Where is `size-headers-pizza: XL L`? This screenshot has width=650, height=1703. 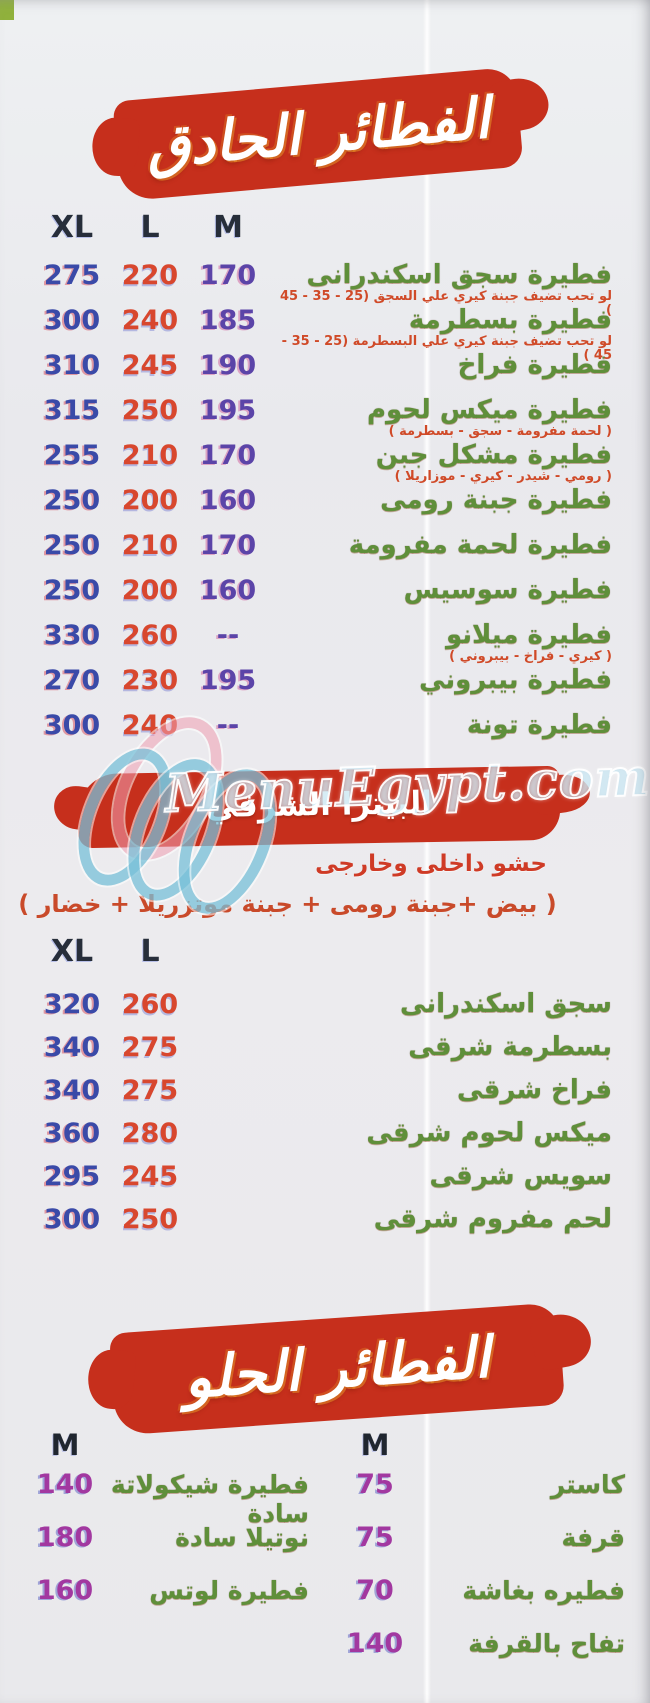 size-headers-pizza: XL L is located at coordinates (111, 951).